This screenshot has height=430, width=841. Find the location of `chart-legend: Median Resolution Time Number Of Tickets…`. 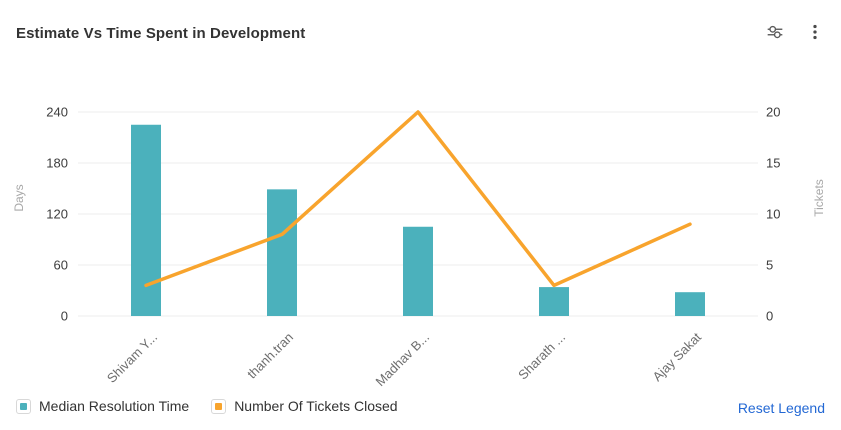

chart-legend: Median Resolution Time Number Of Tickets… is located at coordinates (207, 406).